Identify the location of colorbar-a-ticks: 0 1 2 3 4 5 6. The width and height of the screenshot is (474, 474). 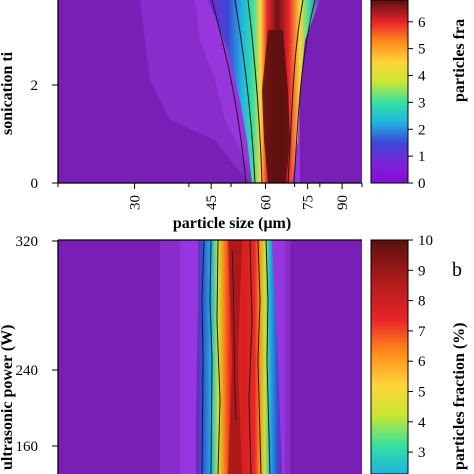
(417, 103).